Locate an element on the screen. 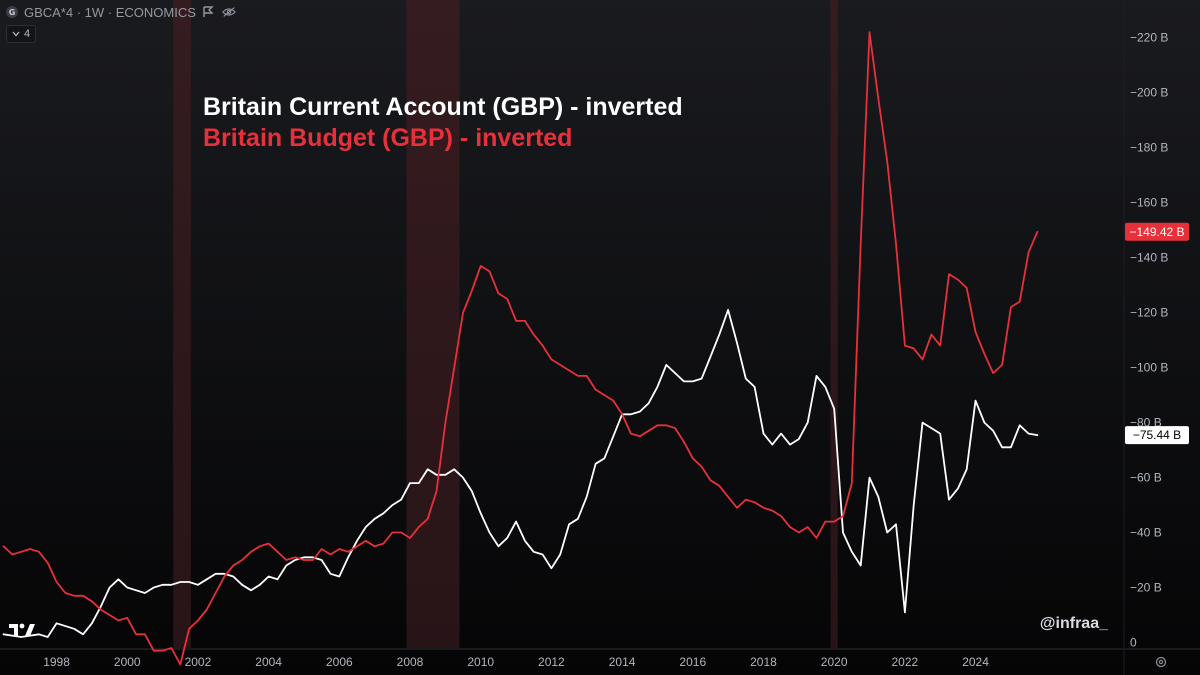 This screenshot has height=675, width=1200. x-tick-label: 2018 is located at coordinates (763, 662).